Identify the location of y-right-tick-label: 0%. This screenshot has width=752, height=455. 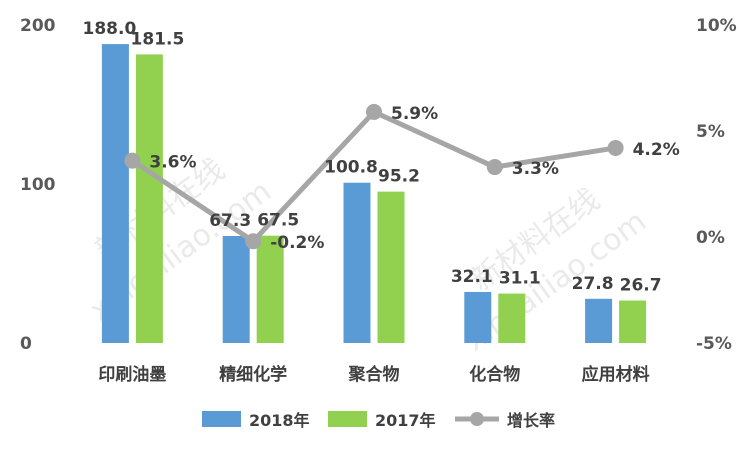
(710, 238).